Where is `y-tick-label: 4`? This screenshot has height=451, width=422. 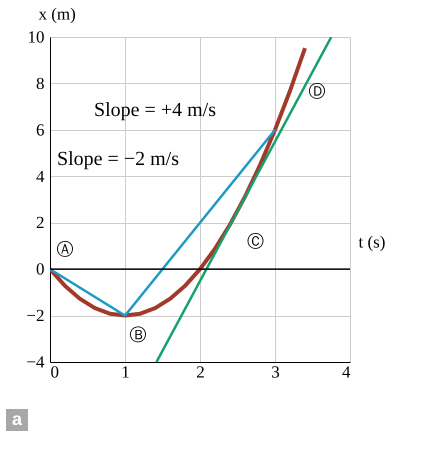 y-tick-label: 4 is located at coordinates (40, 176).